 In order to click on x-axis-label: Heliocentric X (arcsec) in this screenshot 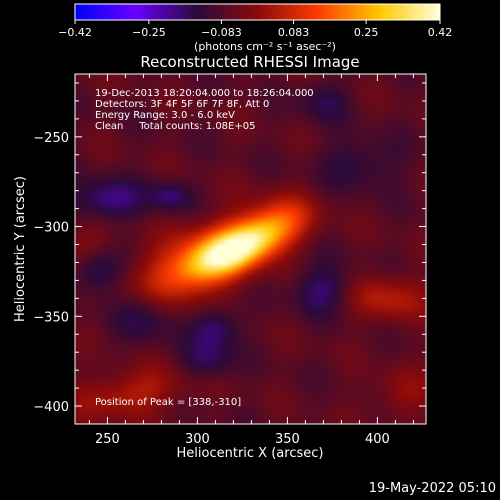, I will do `click(250, 453)`.